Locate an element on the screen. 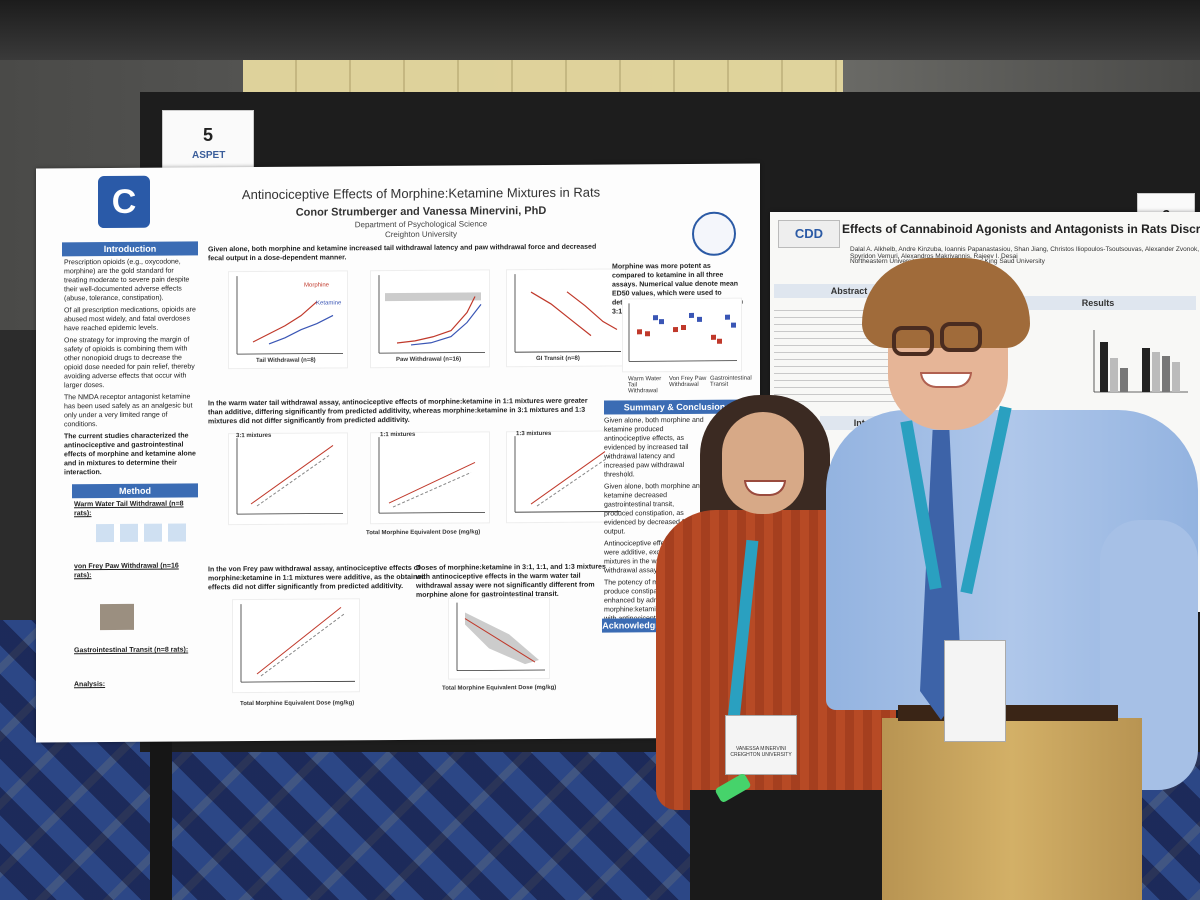  creighton-logo: C is located at coordinates (124, 202).